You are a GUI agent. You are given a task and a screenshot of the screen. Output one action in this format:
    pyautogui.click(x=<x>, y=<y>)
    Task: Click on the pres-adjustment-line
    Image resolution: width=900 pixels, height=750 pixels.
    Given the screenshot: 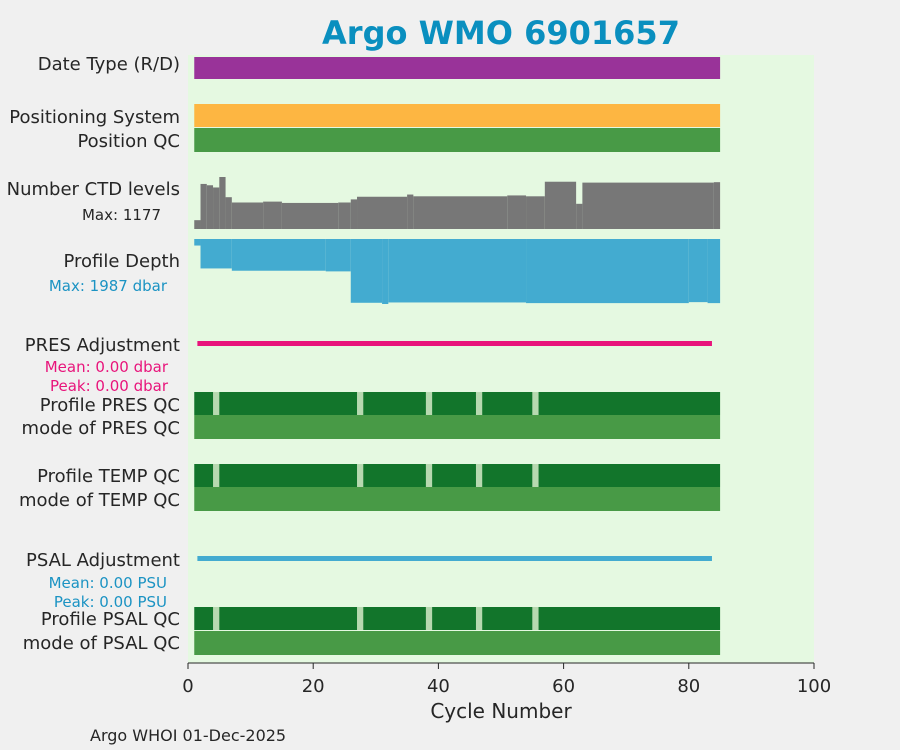 What is the action you would take?
    pyautogui.click(x=454, y=343)
    